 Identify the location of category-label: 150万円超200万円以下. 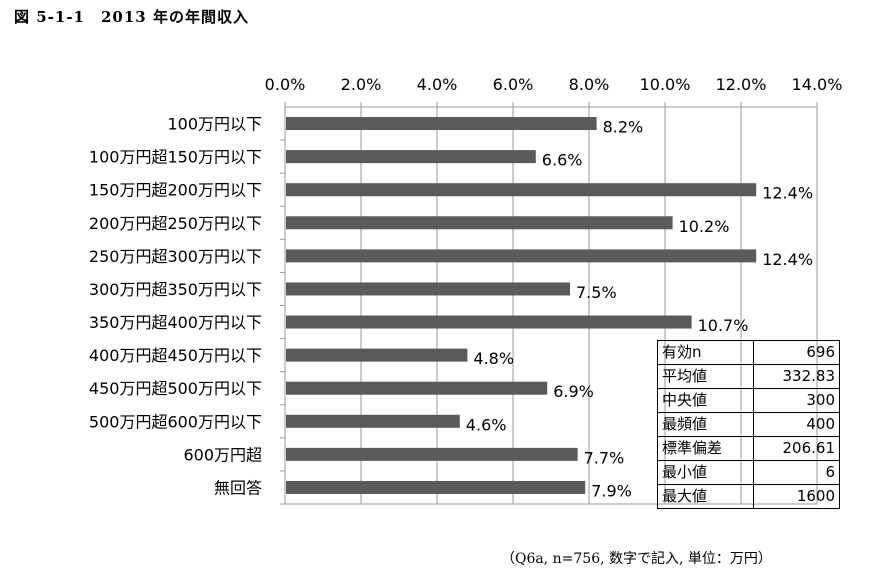
(175, 190).